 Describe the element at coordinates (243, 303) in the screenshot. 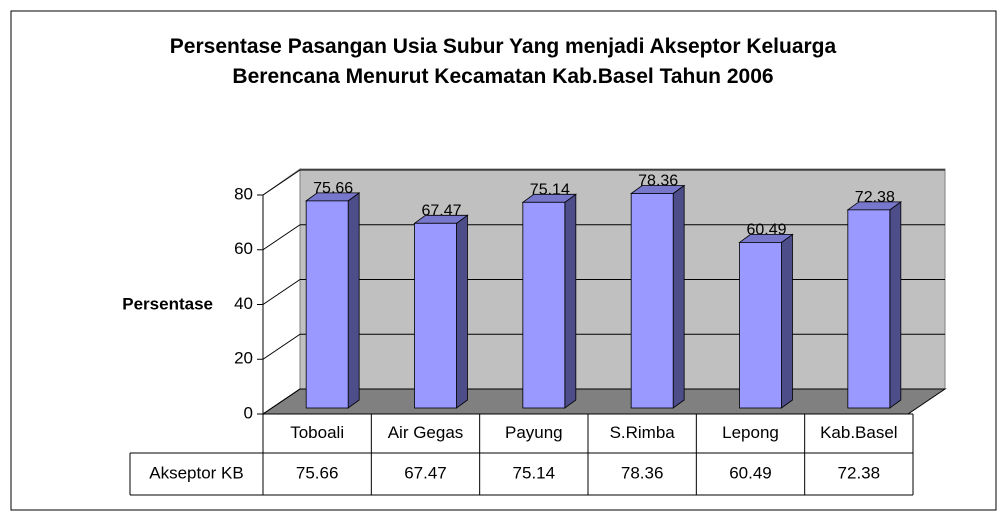

I see `y-tick-label: 40` at that location.